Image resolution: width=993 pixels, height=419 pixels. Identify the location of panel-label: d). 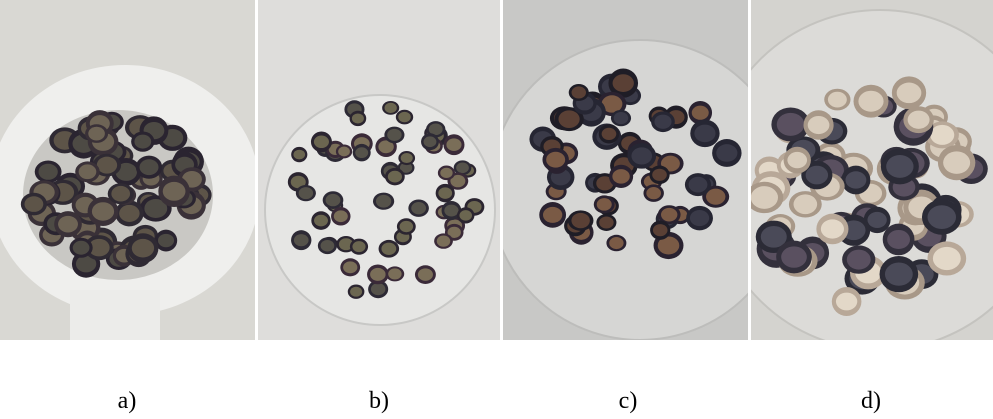
(871, 401).